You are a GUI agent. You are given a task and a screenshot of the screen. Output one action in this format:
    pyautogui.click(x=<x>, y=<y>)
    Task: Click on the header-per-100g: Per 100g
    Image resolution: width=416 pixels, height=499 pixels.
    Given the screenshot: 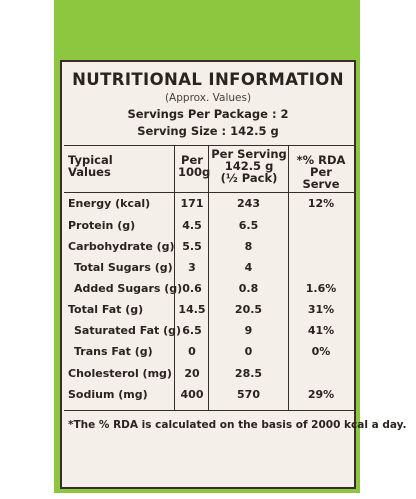 What is the action you would take?
    pyautogui.click(x=194, y=166)
    